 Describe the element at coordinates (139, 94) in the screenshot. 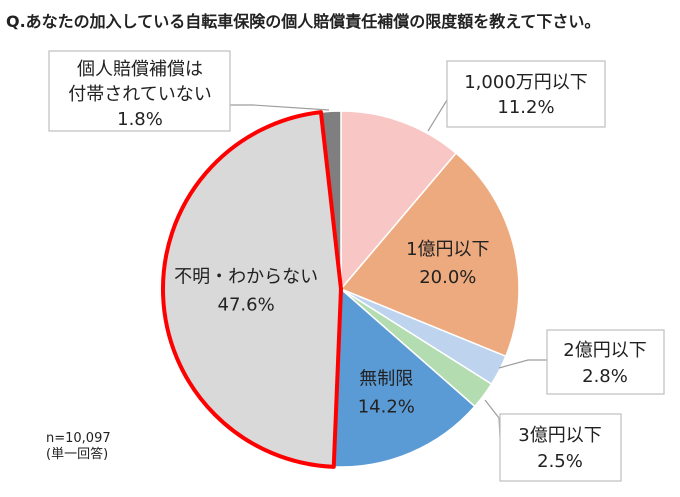

I see `callout-label: 付帯されていない` at that location.